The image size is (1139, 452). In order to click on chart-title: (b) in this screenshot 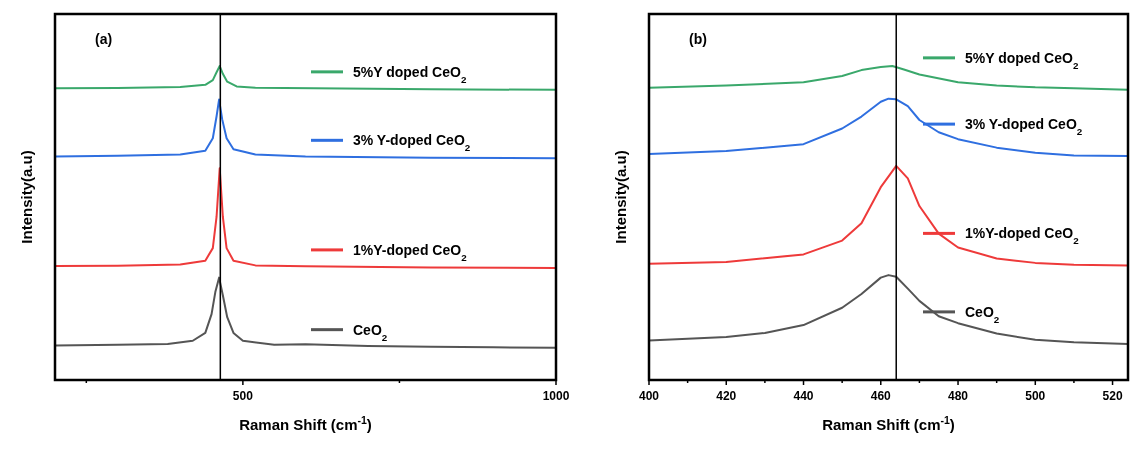, I will do `click(698, 39)`.